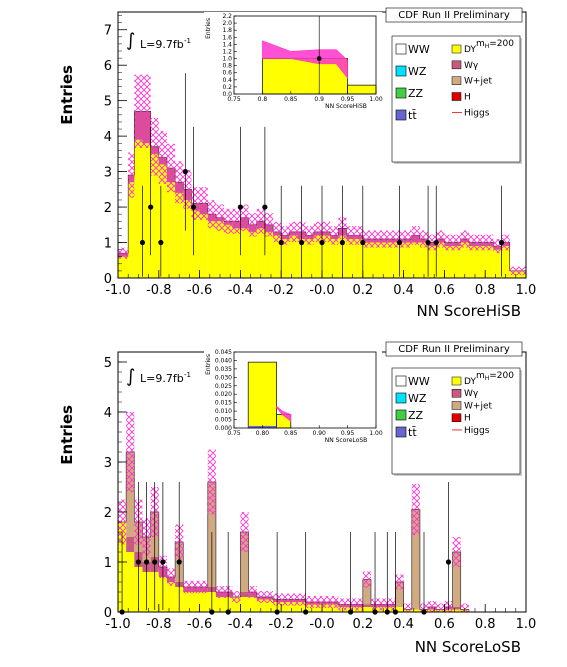  What do you see at coordinates (227, 51) in the screenshot?
I see `inset-y-tick-label: 1.2` at bounding box center [227, 51].